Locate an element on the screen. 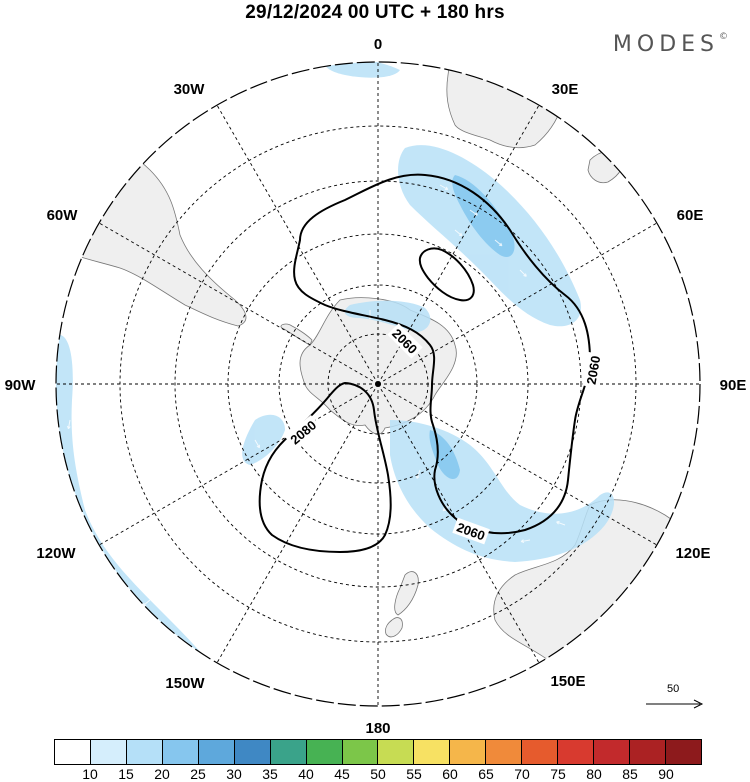  colorbar-tick-label: 50 is located at coordinates (378, 774).